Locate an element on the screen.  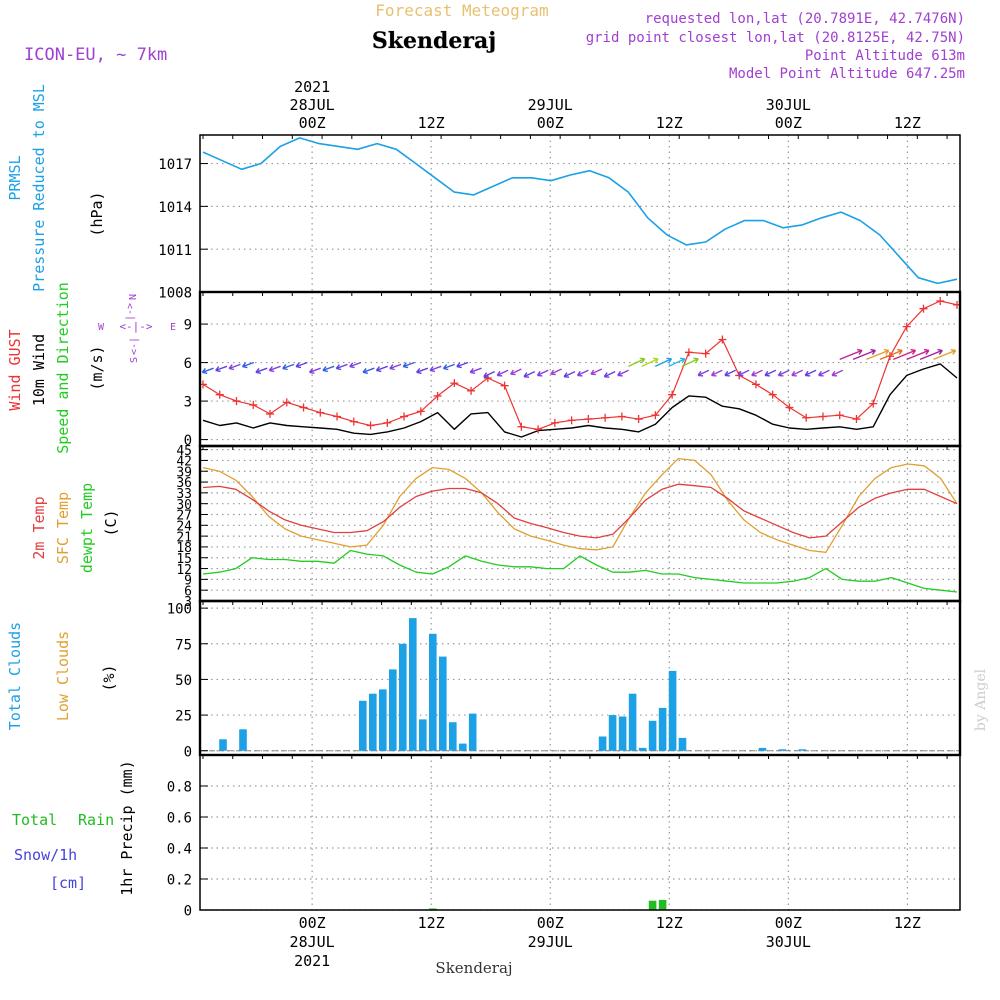
precip-legend: Rain is located at coordinates (96, 820).